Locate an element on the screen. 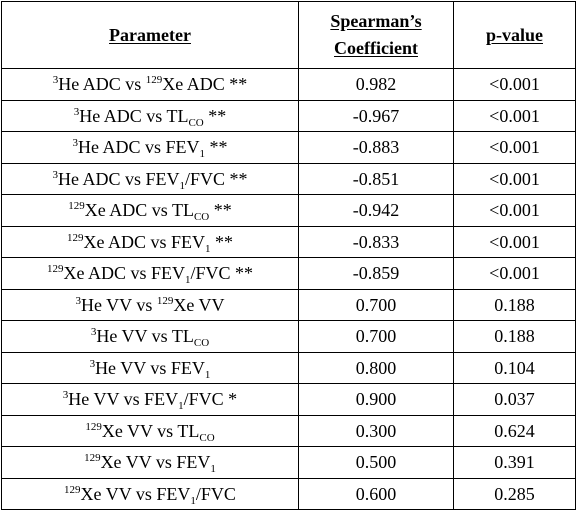  table-row: 3He ADC vs 129Xe ADC ** 0.982 <0.001 is located at coordinates (288, 84).